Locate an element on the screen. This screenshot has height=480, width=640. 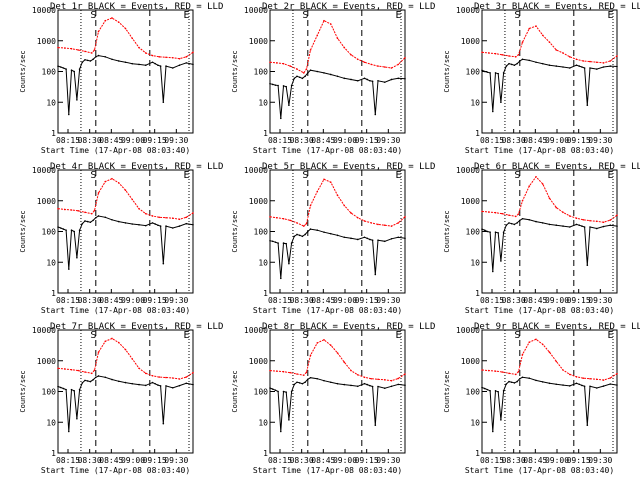
x-axis-label: Start Time (17-Apr-08 08:03:40) is located at coordinates (539, 470).